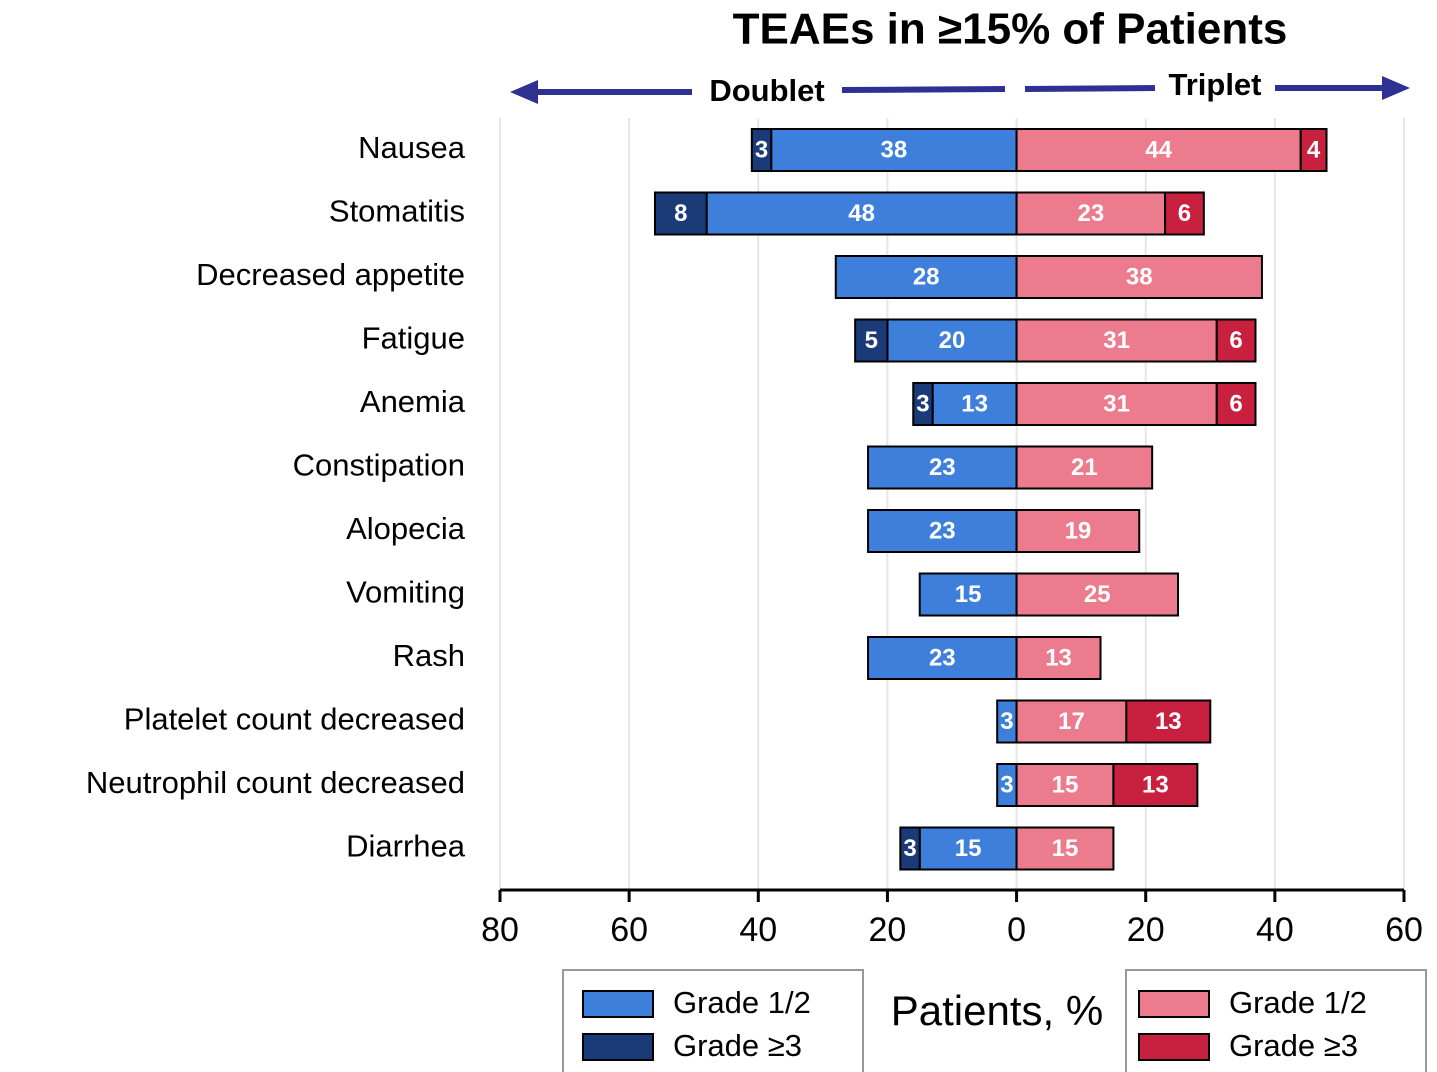  I want to click on category-label: Decreased appetite, so click(330, 274).